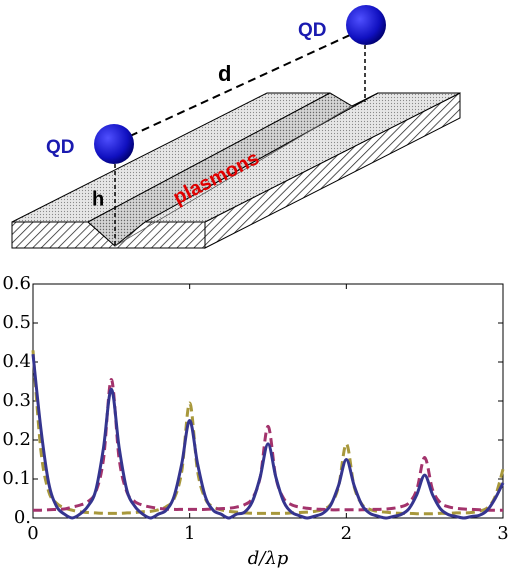 The image size is (510, 572). What do you see at coordinates (98, 199) in the screenshot?
I see `height-label: h` at bounding box center [98, 199].